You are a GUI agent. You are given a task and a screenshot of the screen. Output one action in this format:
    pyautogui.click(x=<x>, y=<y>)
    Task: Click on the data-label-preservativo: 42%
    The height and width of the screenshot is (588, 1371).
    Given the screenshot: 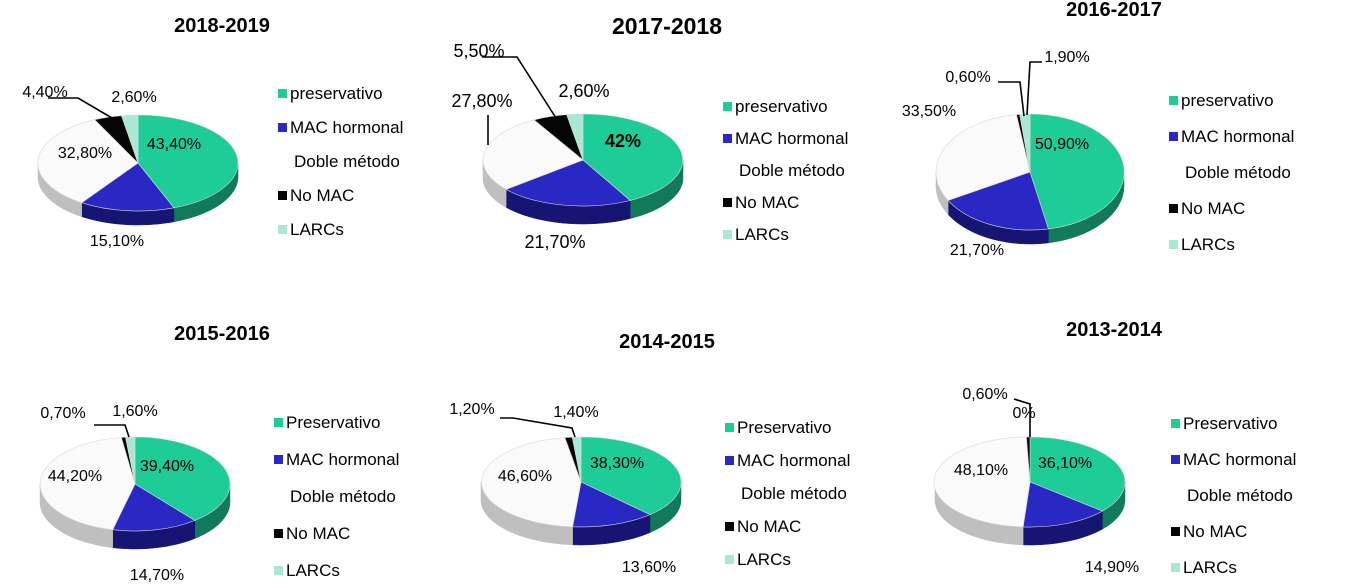 What is the action you would take?
    pyautogui.click(x=623, y=141)
    